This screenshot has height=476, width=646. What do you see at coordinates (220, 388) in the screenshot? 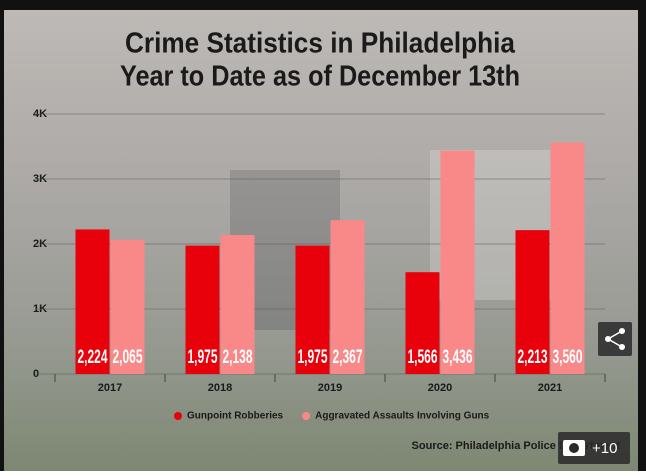
I see `x-tick-label: 2018` at bounding box center [220, 388].